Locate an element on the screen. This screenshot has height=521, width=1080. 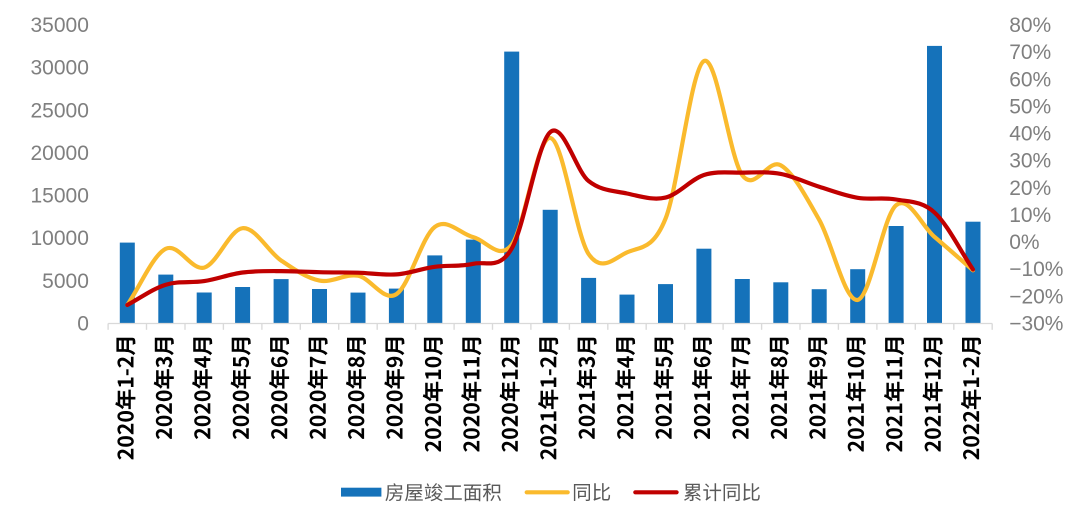
svg-text: −30% is located at coordinates (1036, 324).